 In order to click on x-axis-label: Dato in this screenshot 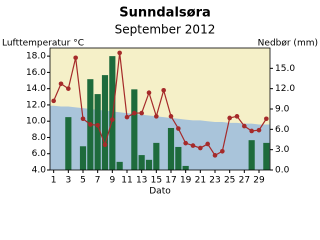, I will do `click(160, 192)`.